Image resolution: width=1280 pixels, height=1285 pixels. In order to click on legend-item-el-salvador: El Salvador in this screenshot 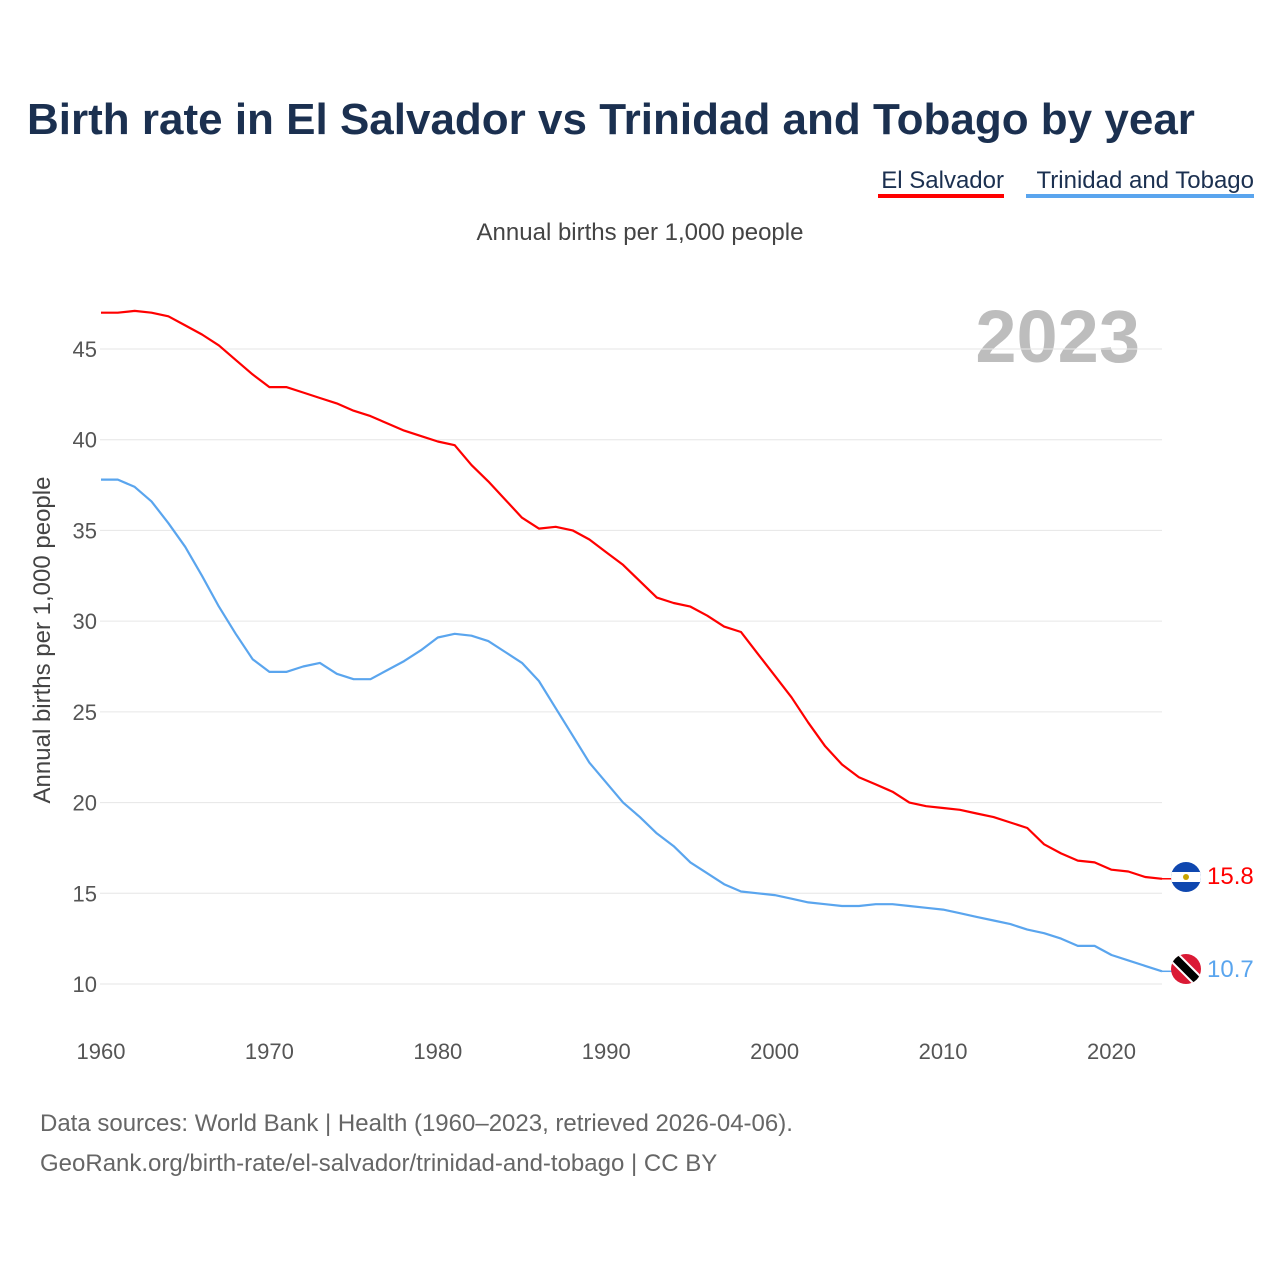, I will do `click(941, 182)`.